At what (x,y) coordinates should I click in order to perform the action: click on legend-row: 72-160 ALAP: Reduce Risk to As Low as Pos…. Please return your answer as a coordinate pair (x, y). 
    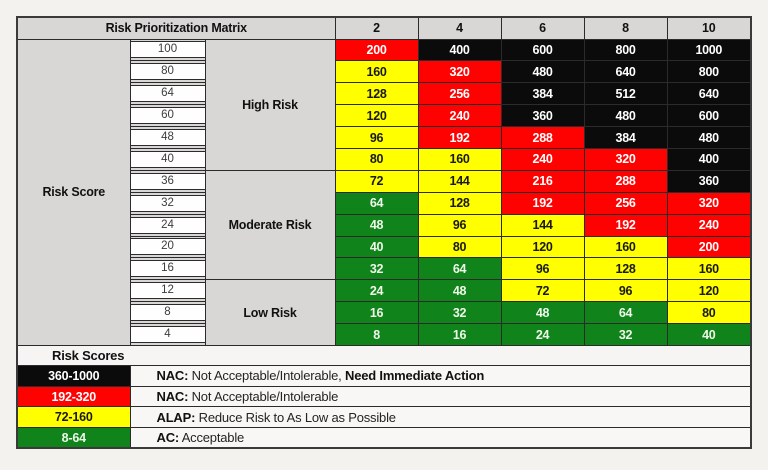
    Looking at the image, I should click on (384, 417).